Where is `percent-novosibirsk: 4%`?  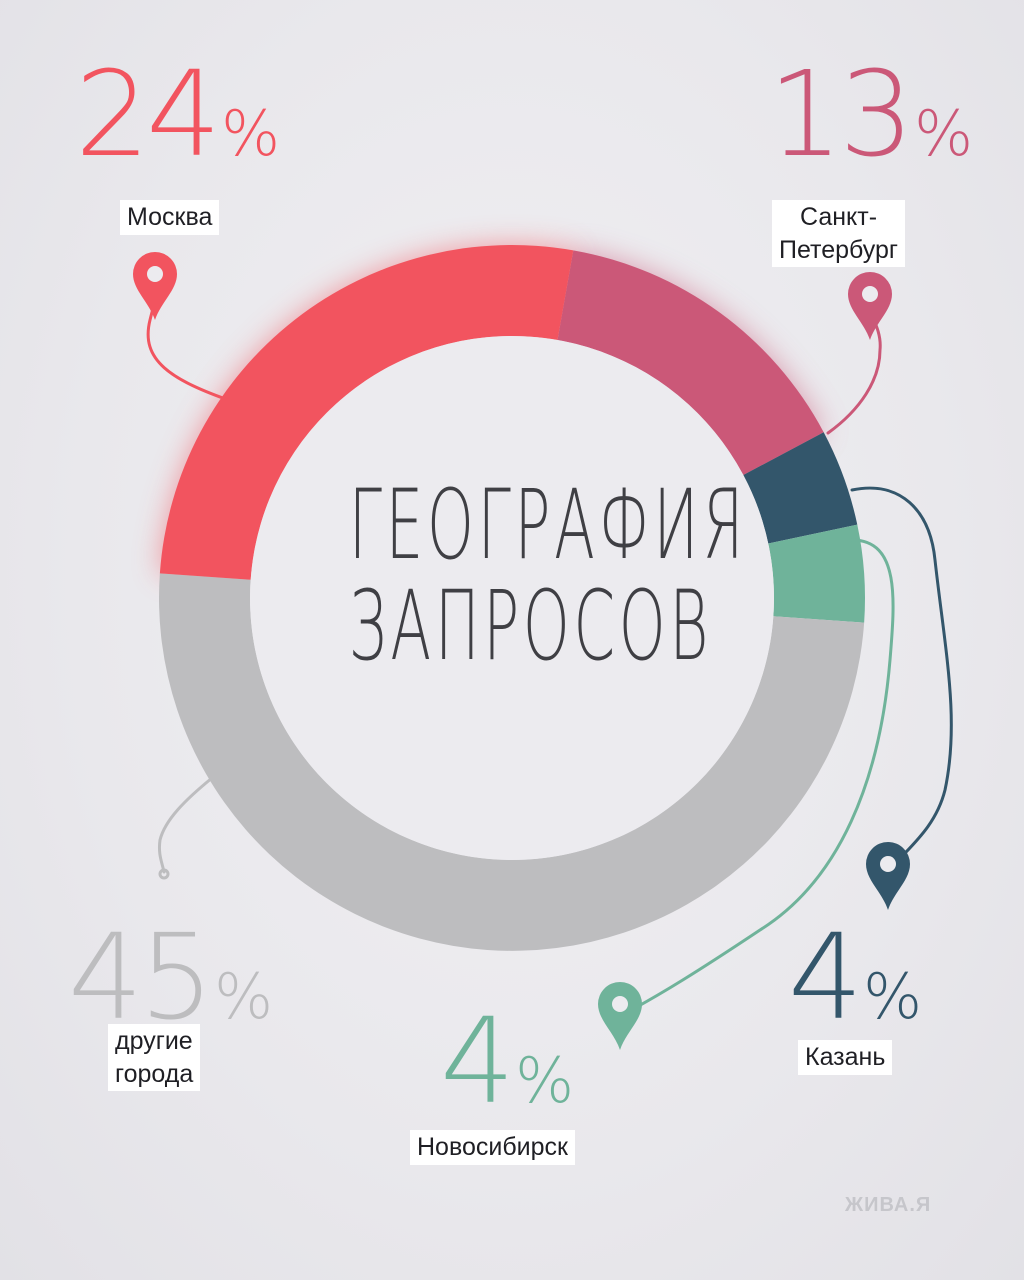 percent-novosibirsk: 4% is located at coordinates (507, 1061).